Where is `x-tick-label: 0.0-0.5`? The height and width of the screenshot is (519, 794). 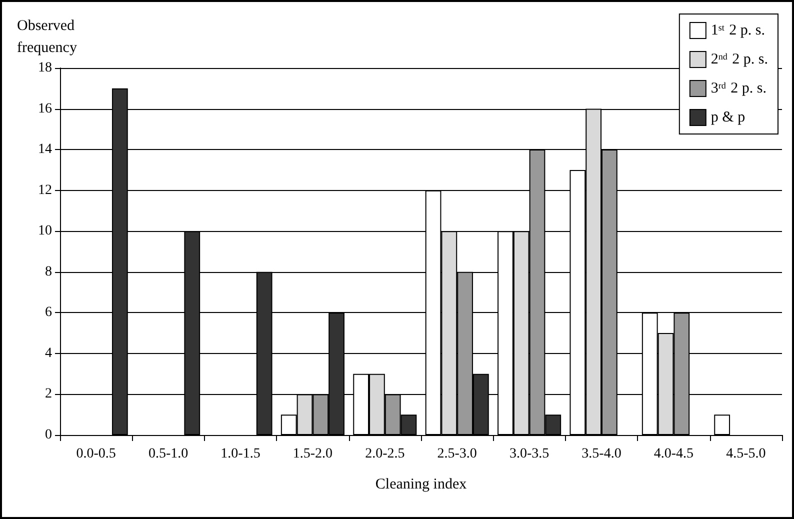
x-tick-label: 0.0-0.5 is located at coordinates (96, 454).